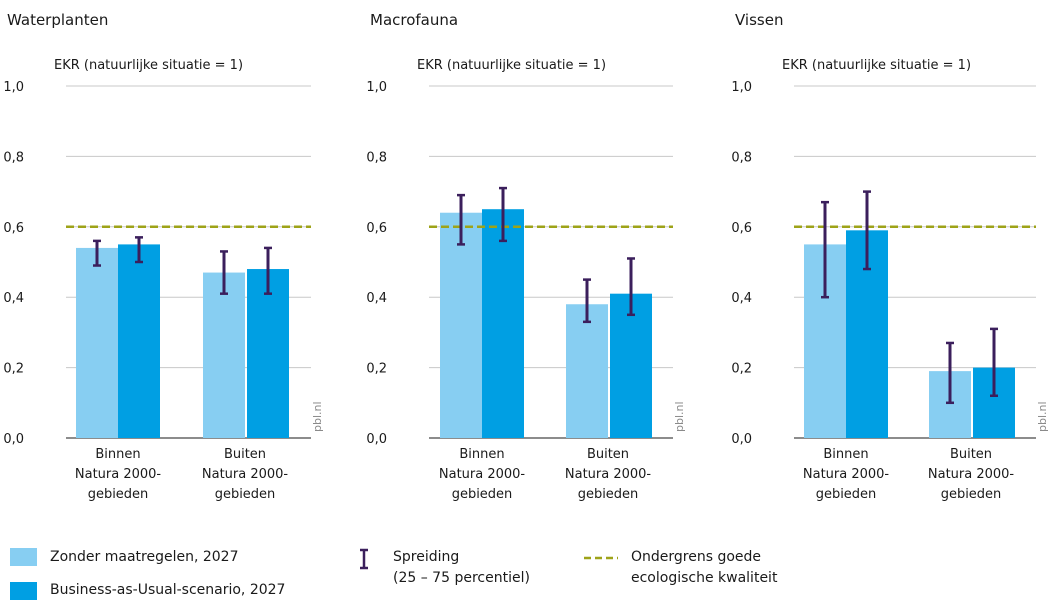 This screenshot has height=602, width=1057. What do you see at coordinates (481, 454) in the screenshot?
I see `panel-2-category-label: Binnen` at bounding box center [481, 454].